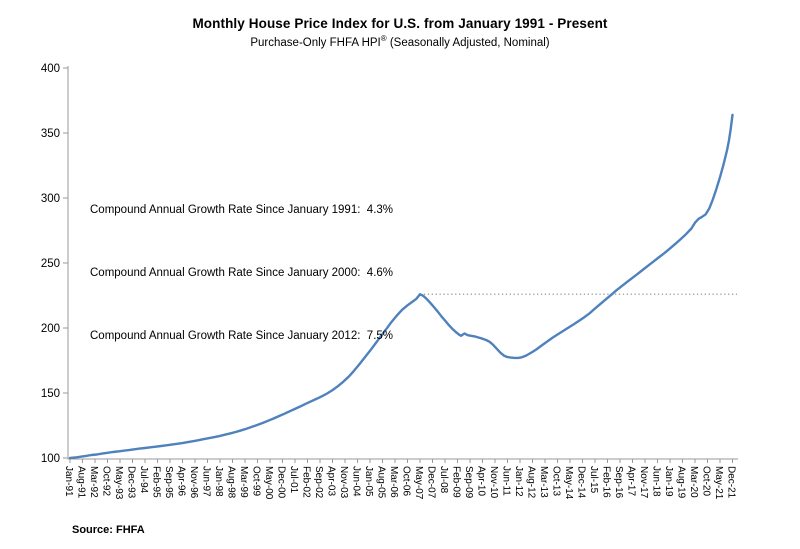 The width and height of the screenshot is (800, 549). I want to click on x-tick-label: Jul-15, so click(593, 480).